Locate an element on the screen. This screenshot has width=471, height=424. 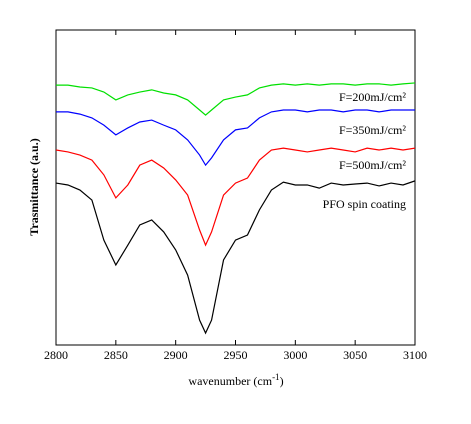
x-tick-label: 2850 is located at coordinates (116, 355).